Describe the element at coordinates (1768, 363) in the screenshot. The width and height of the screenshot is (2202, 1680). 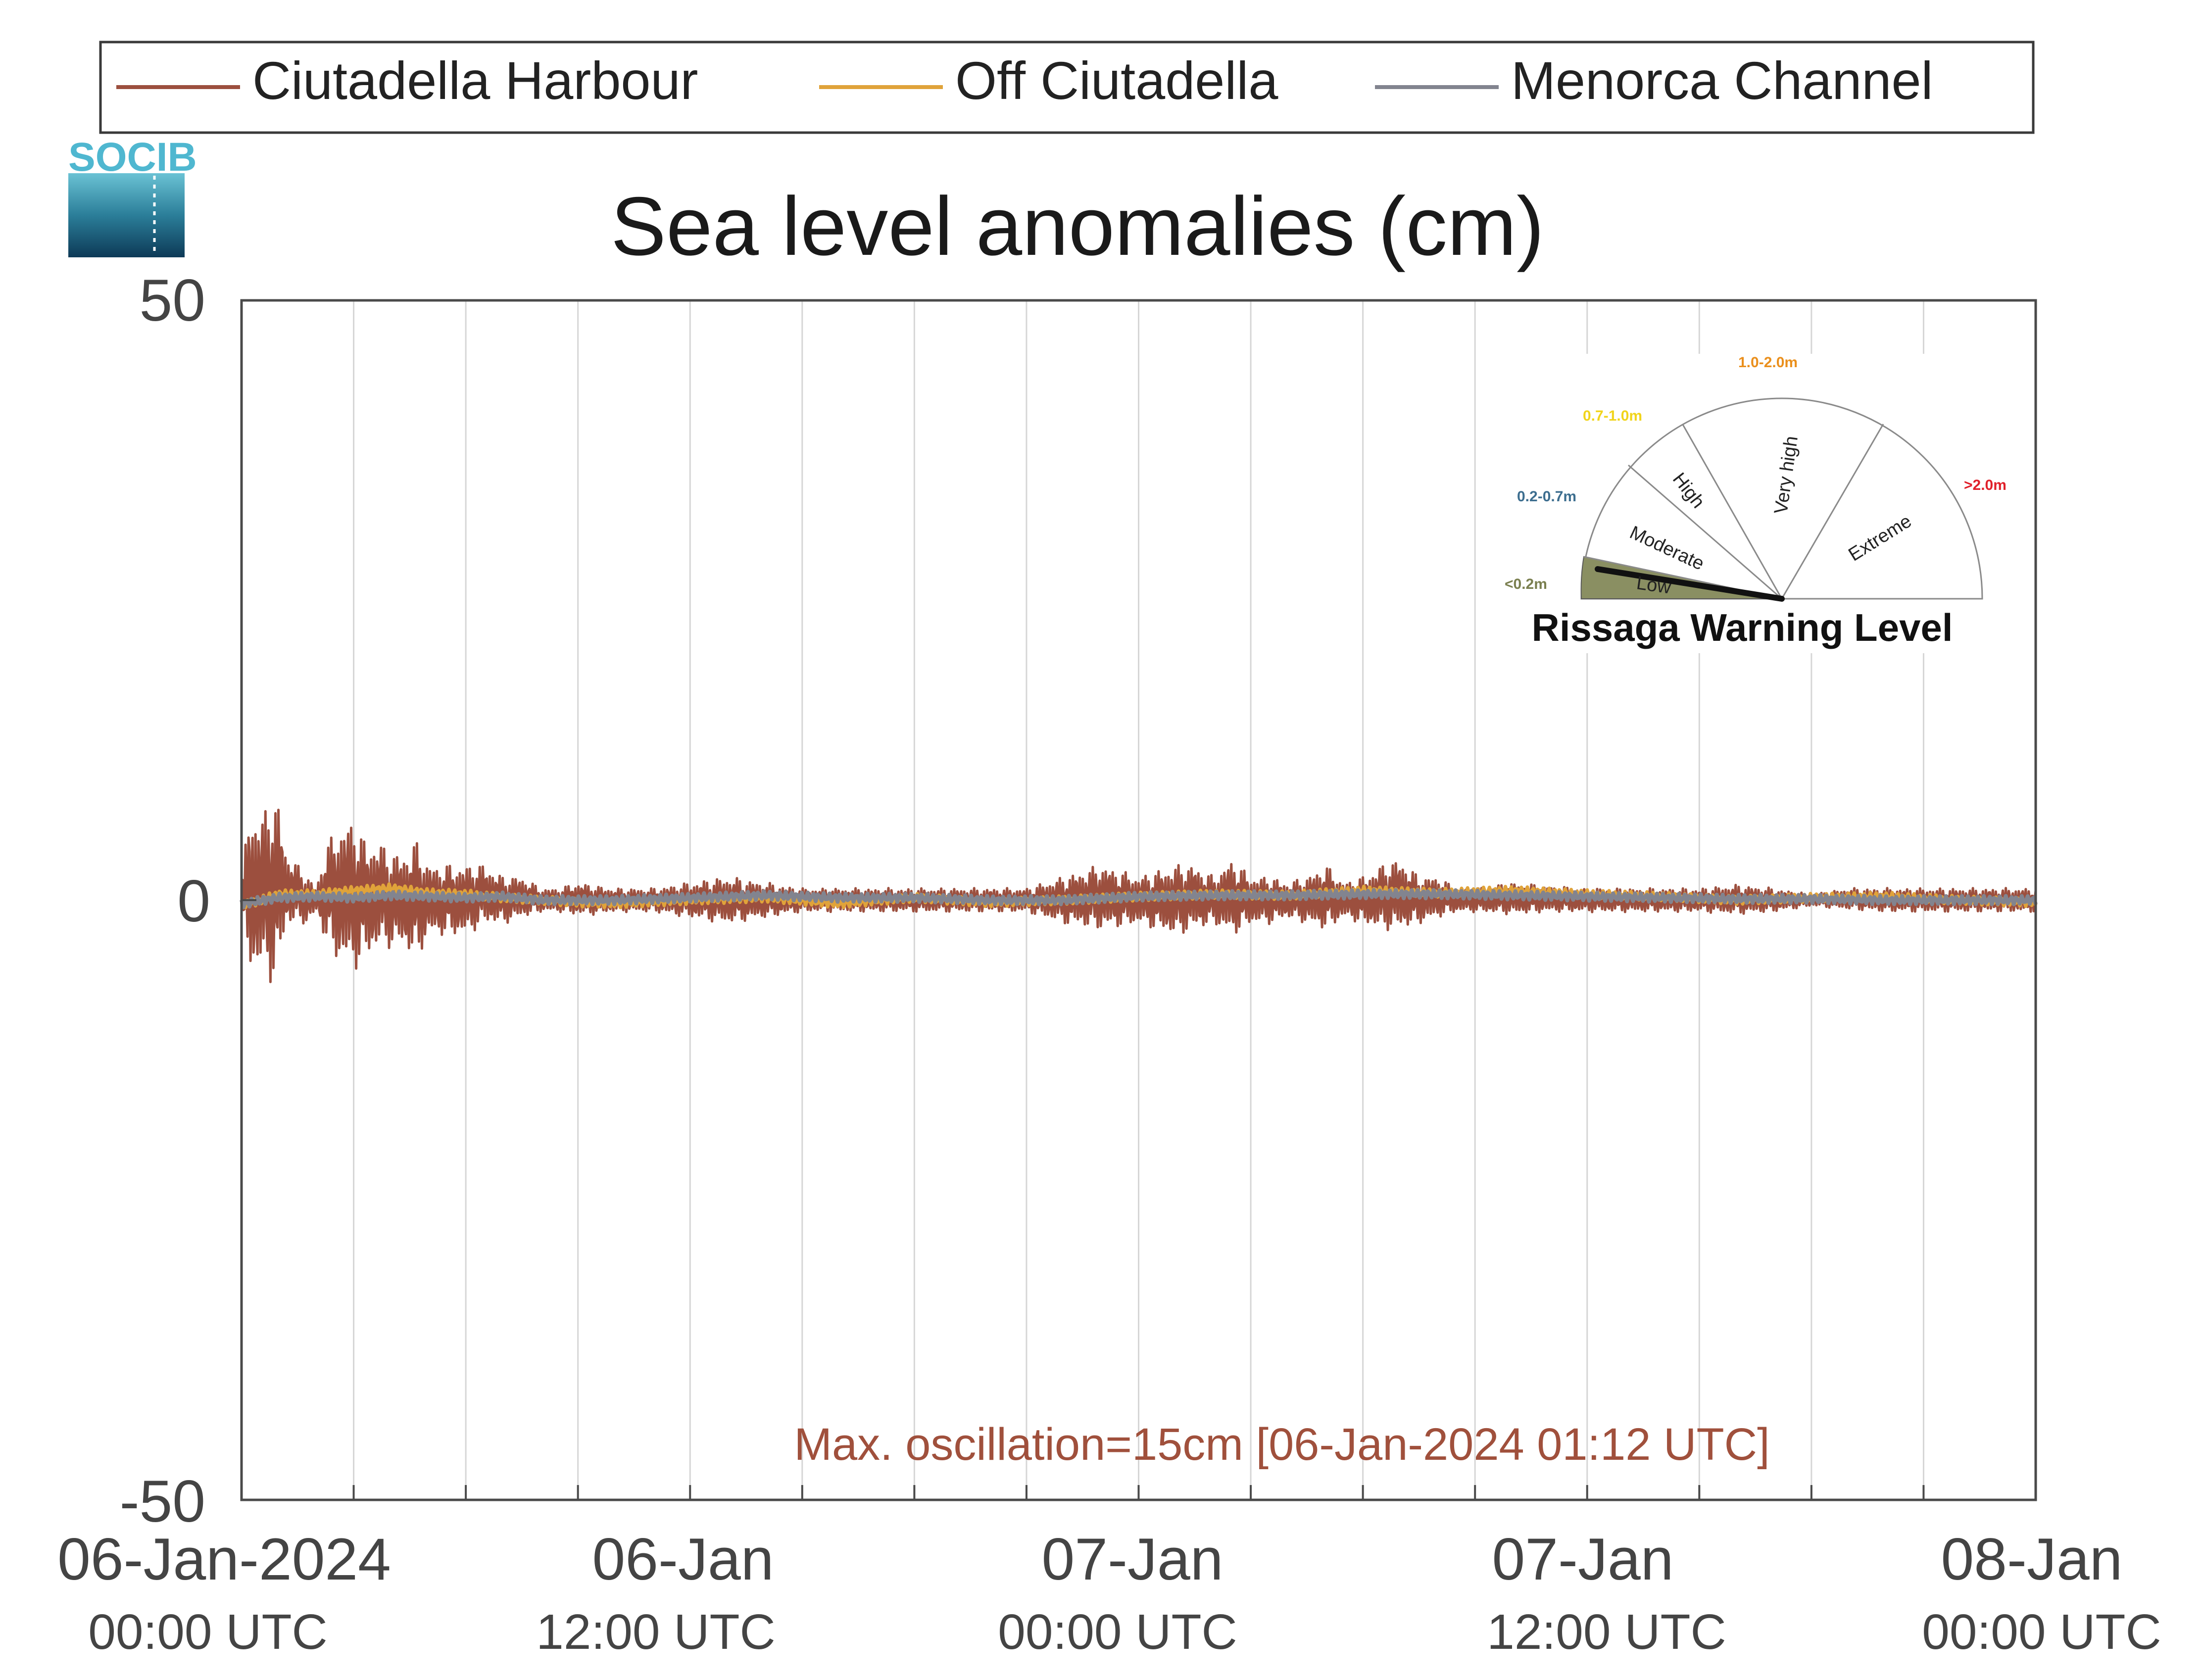
I see `gauge-range-very-high: 1.0-2.0m` at that location.